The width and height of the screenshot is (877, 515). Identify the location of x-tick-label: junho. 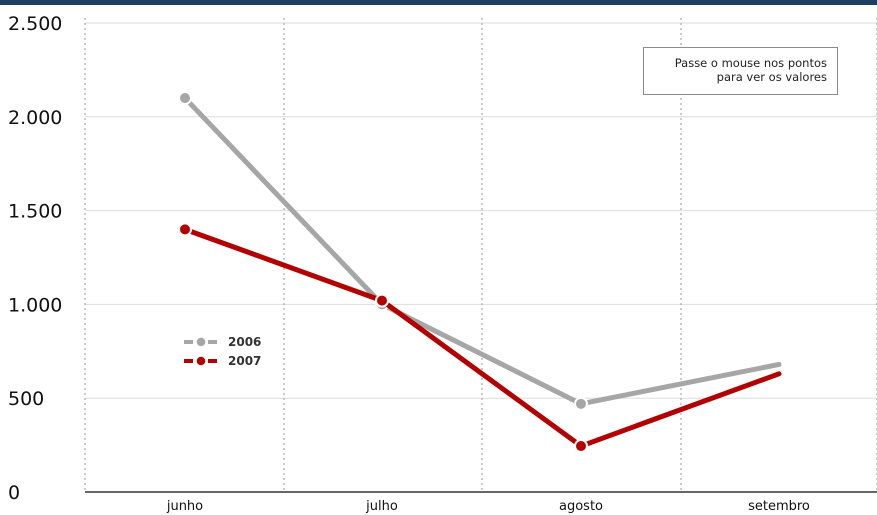
(184, 506).